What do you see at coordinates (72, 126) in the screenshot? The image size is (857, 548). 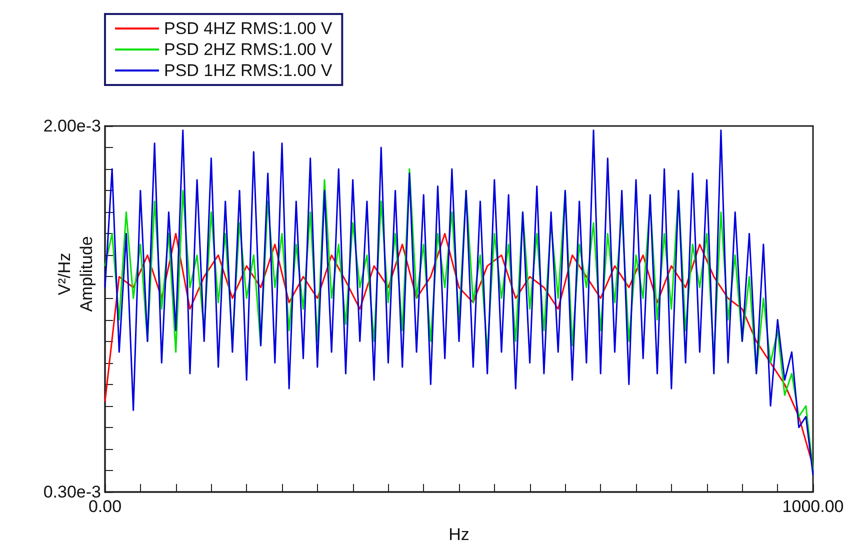 I see `y-tick-label: 2.00e-3` at bounding box center [72, 126].